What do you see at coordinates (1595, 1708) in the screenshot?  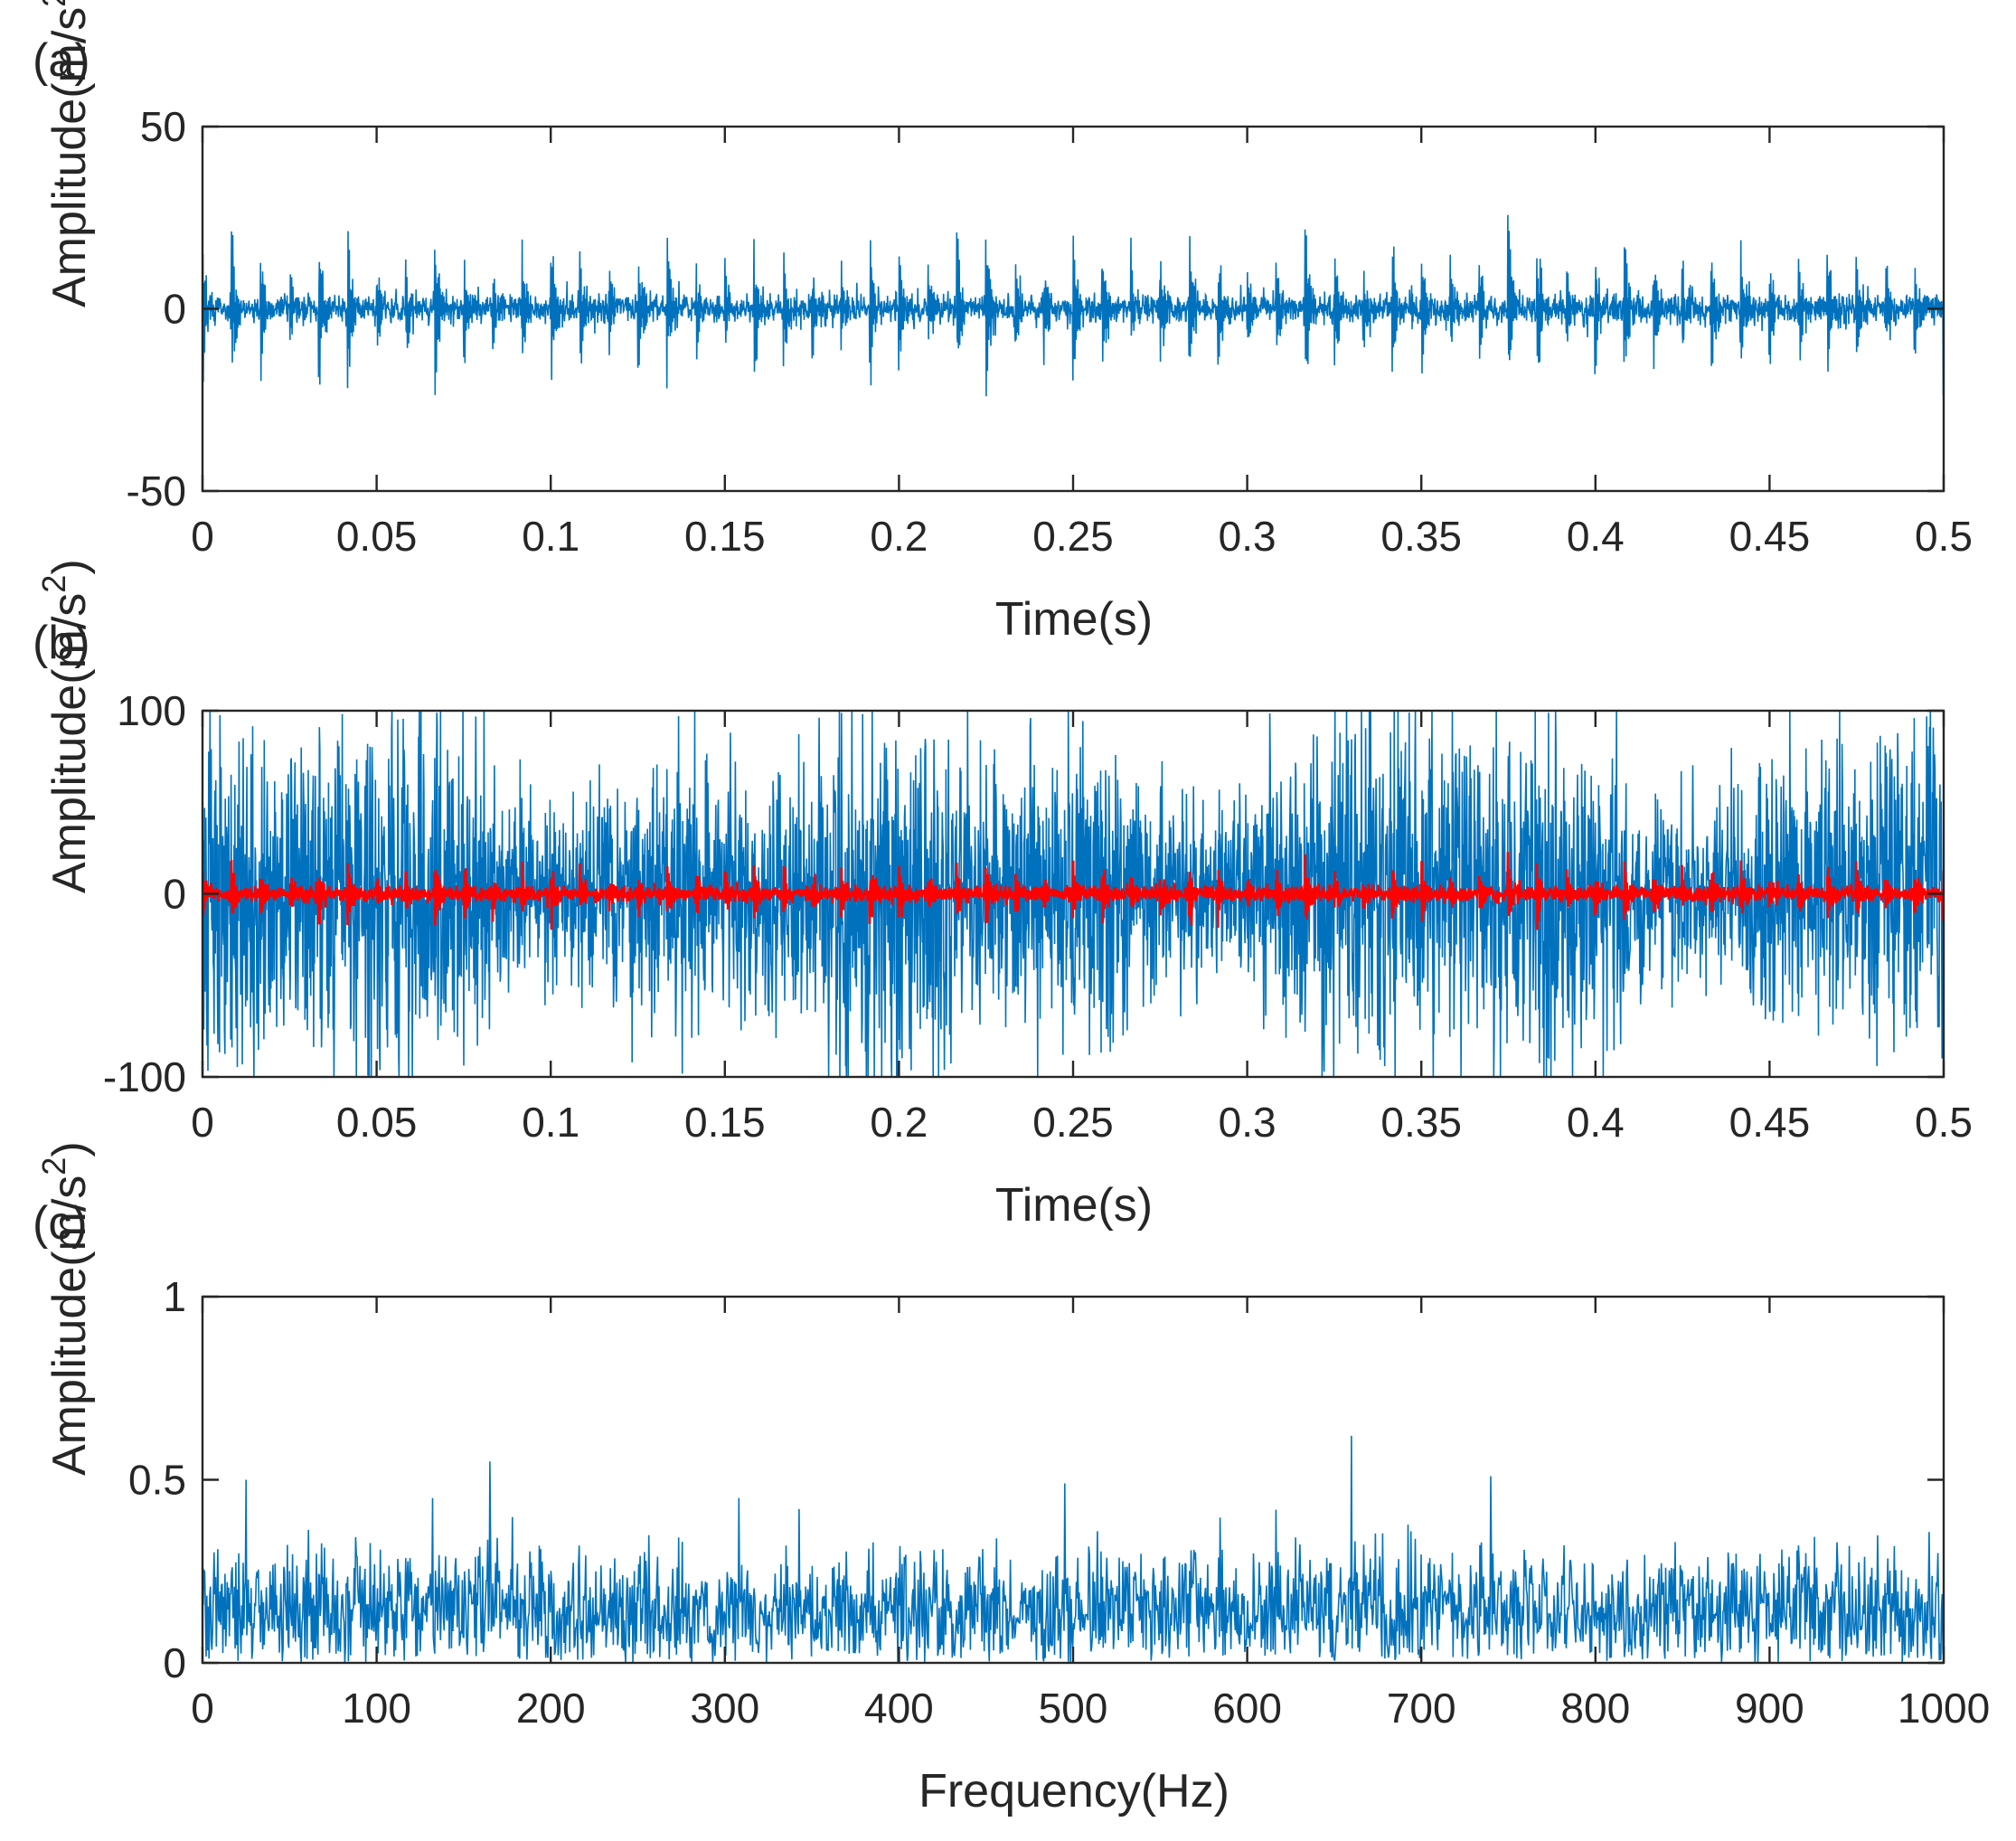 I see `panel-c-xtick-label-8: 800` at bounding box center [1595, 1708].